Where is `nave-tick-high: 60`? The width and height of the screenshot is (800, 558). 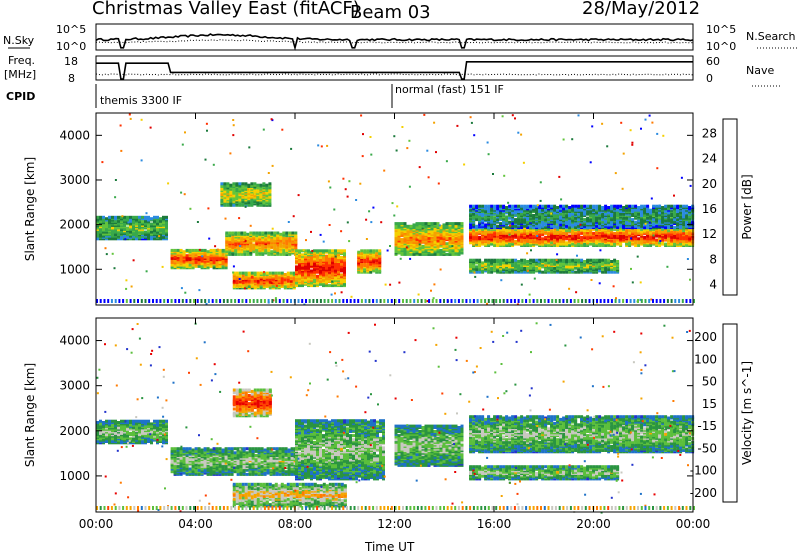
nave-tick-high: 60 is located at coordinates (713, 61).